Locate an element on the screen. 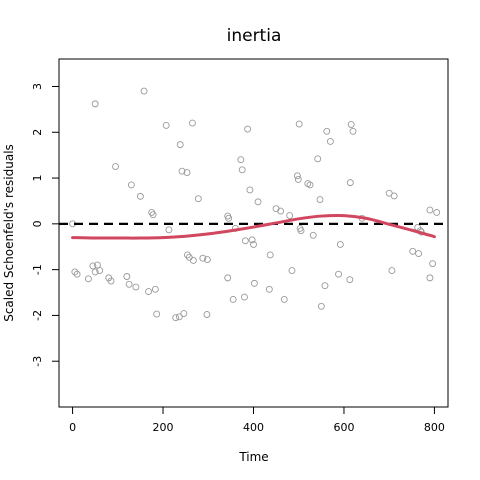 The width and height of the screenshot is (480, 480). y-tick-label: -2 is located at coordinates (37, 315).